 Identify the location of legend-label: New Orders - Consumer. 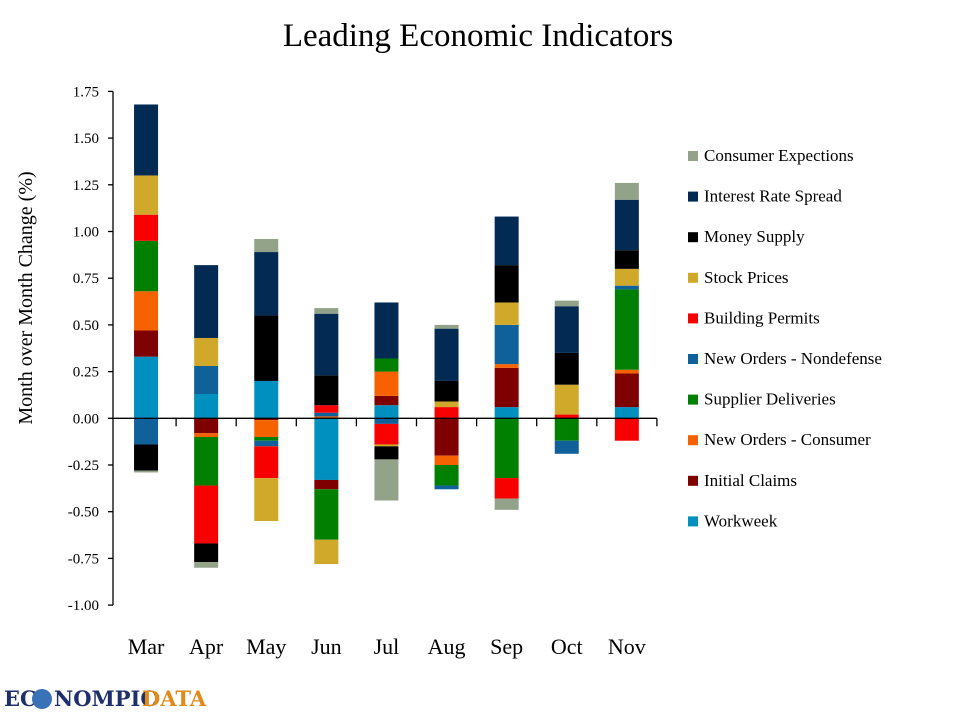
(787, 439).